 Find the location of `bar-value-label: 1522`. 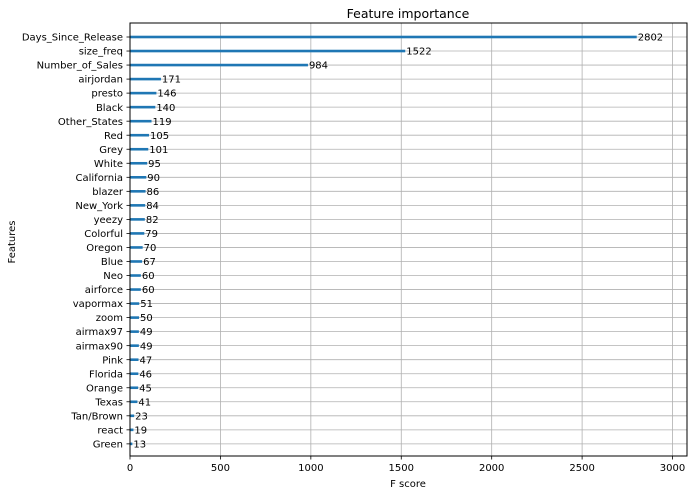

bar-value-label: 1522 is located at coordinates (418, 52).